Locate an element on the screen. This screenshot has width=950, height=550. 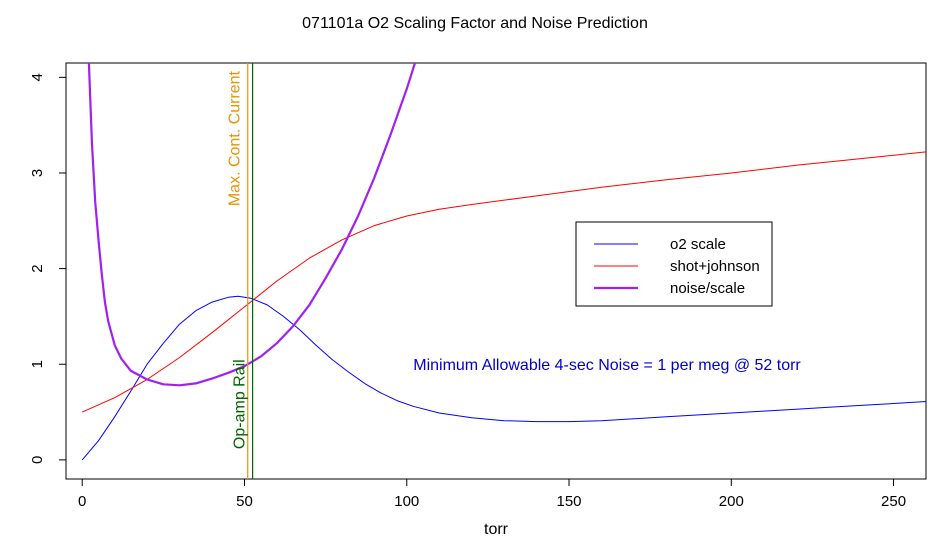
x-axis-label: torr is located at coordinates (496, 529).